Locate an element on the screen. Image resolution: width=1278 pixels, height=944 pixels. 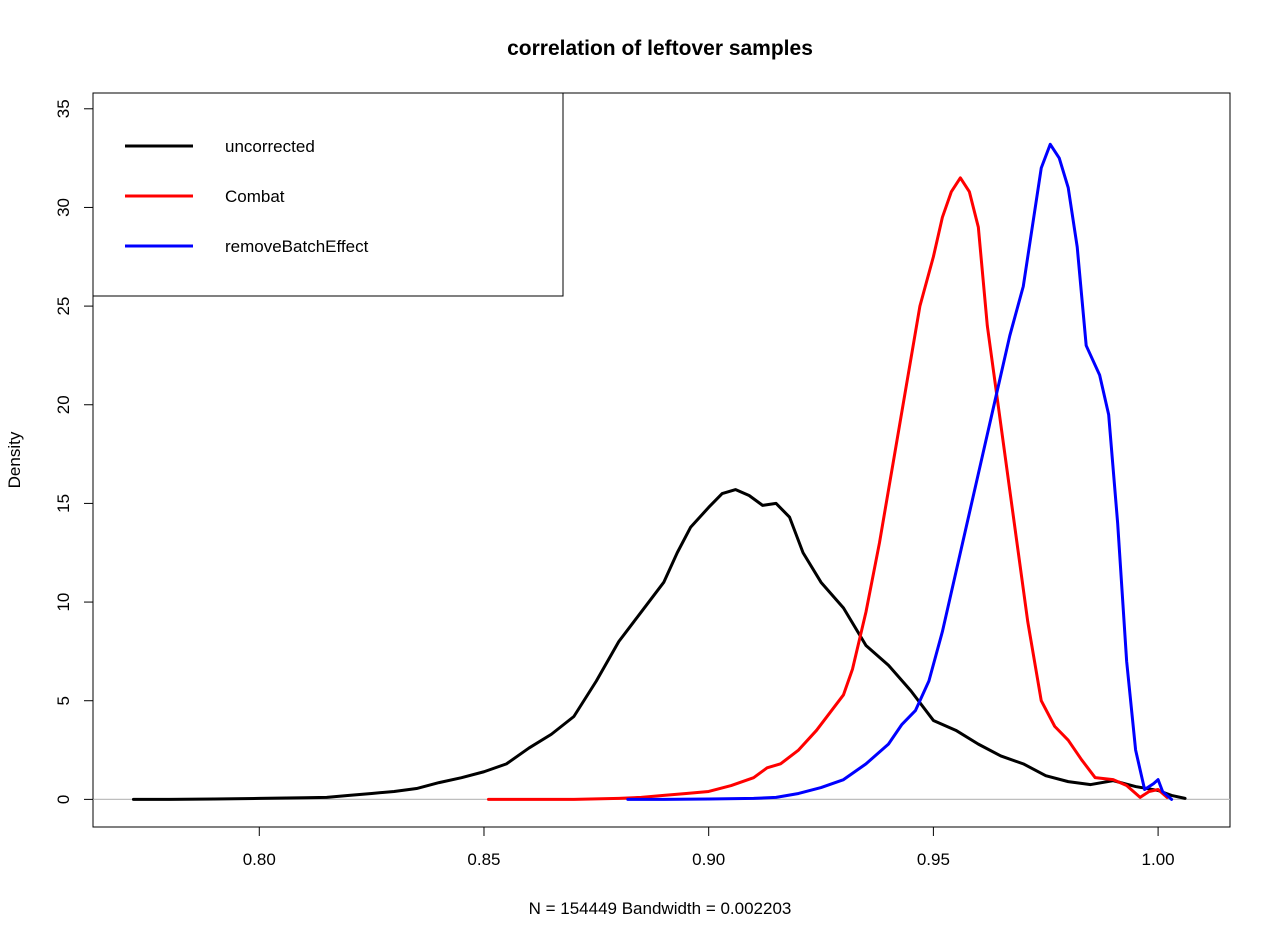
y-axis-label: Density is located at coordinates (14, 459).